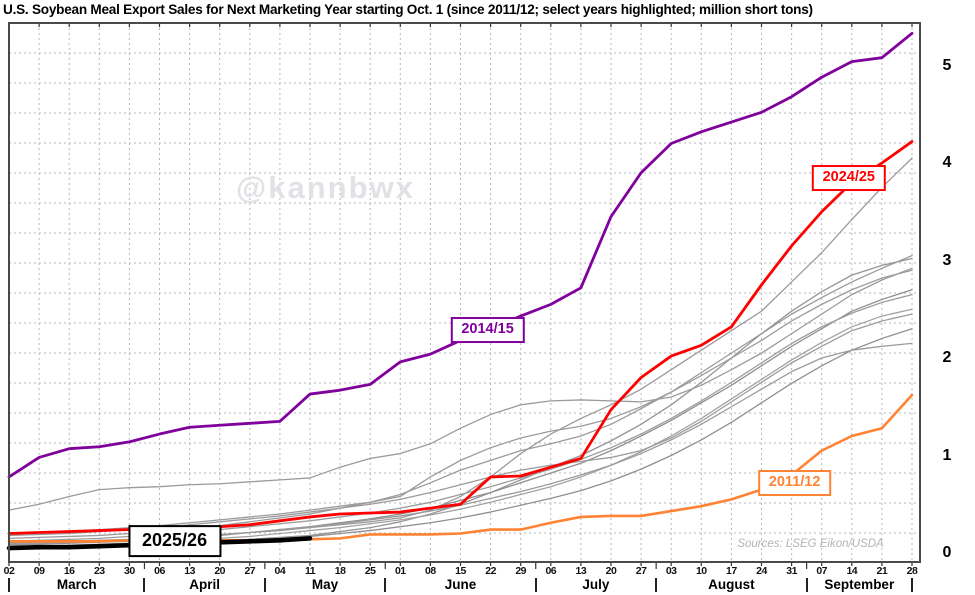 The image size is (975, 595). Describe the element at coordinates (430, 571) in the screenshot. I see `x-tick-label: 08` at that location.